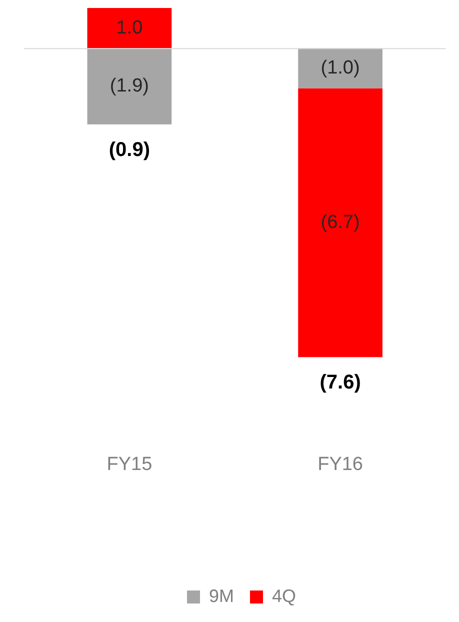 The height and width of the screenshot is (622, 459). What do you see at coordinates (340, 222) in the screenshot?
I see `data-label: (6.7)` at bounding box center [340, 222].